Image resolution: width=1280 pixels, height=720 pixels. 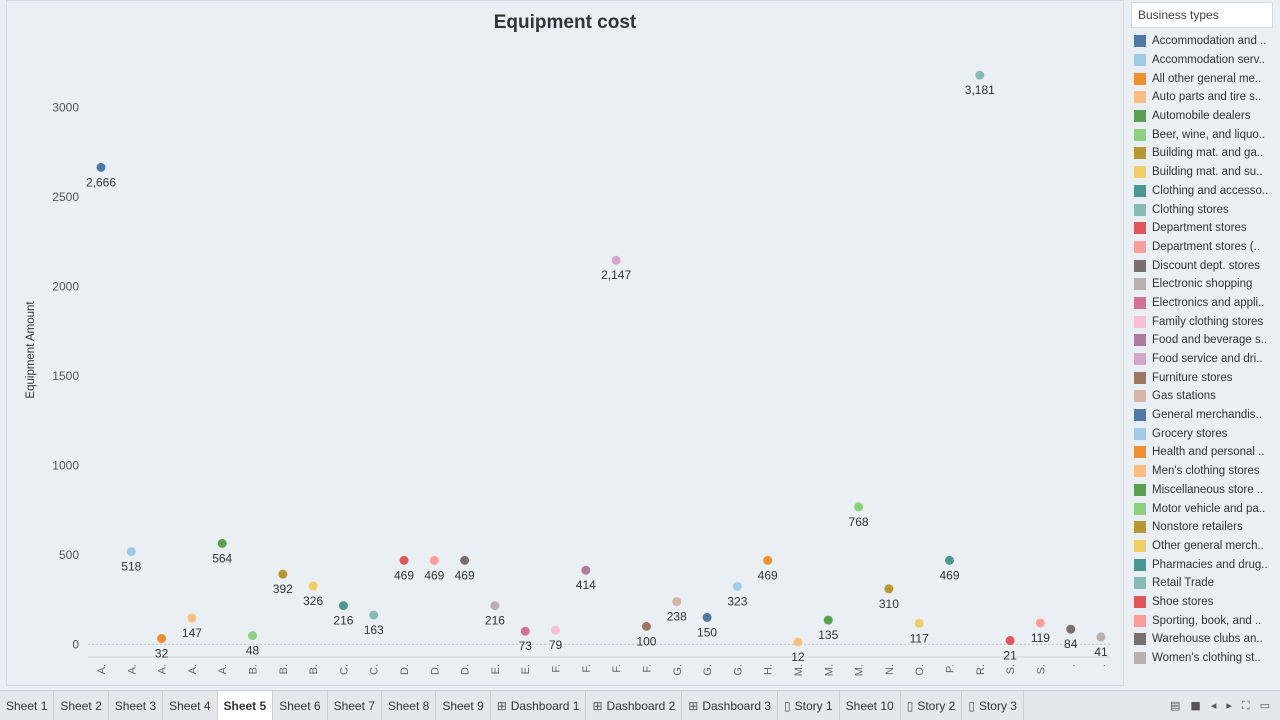 What do you see at coordinates (1229, 705) in the screenshot?
I see `next-sheet-icon: ▸` at bounding box center [1229, 705].